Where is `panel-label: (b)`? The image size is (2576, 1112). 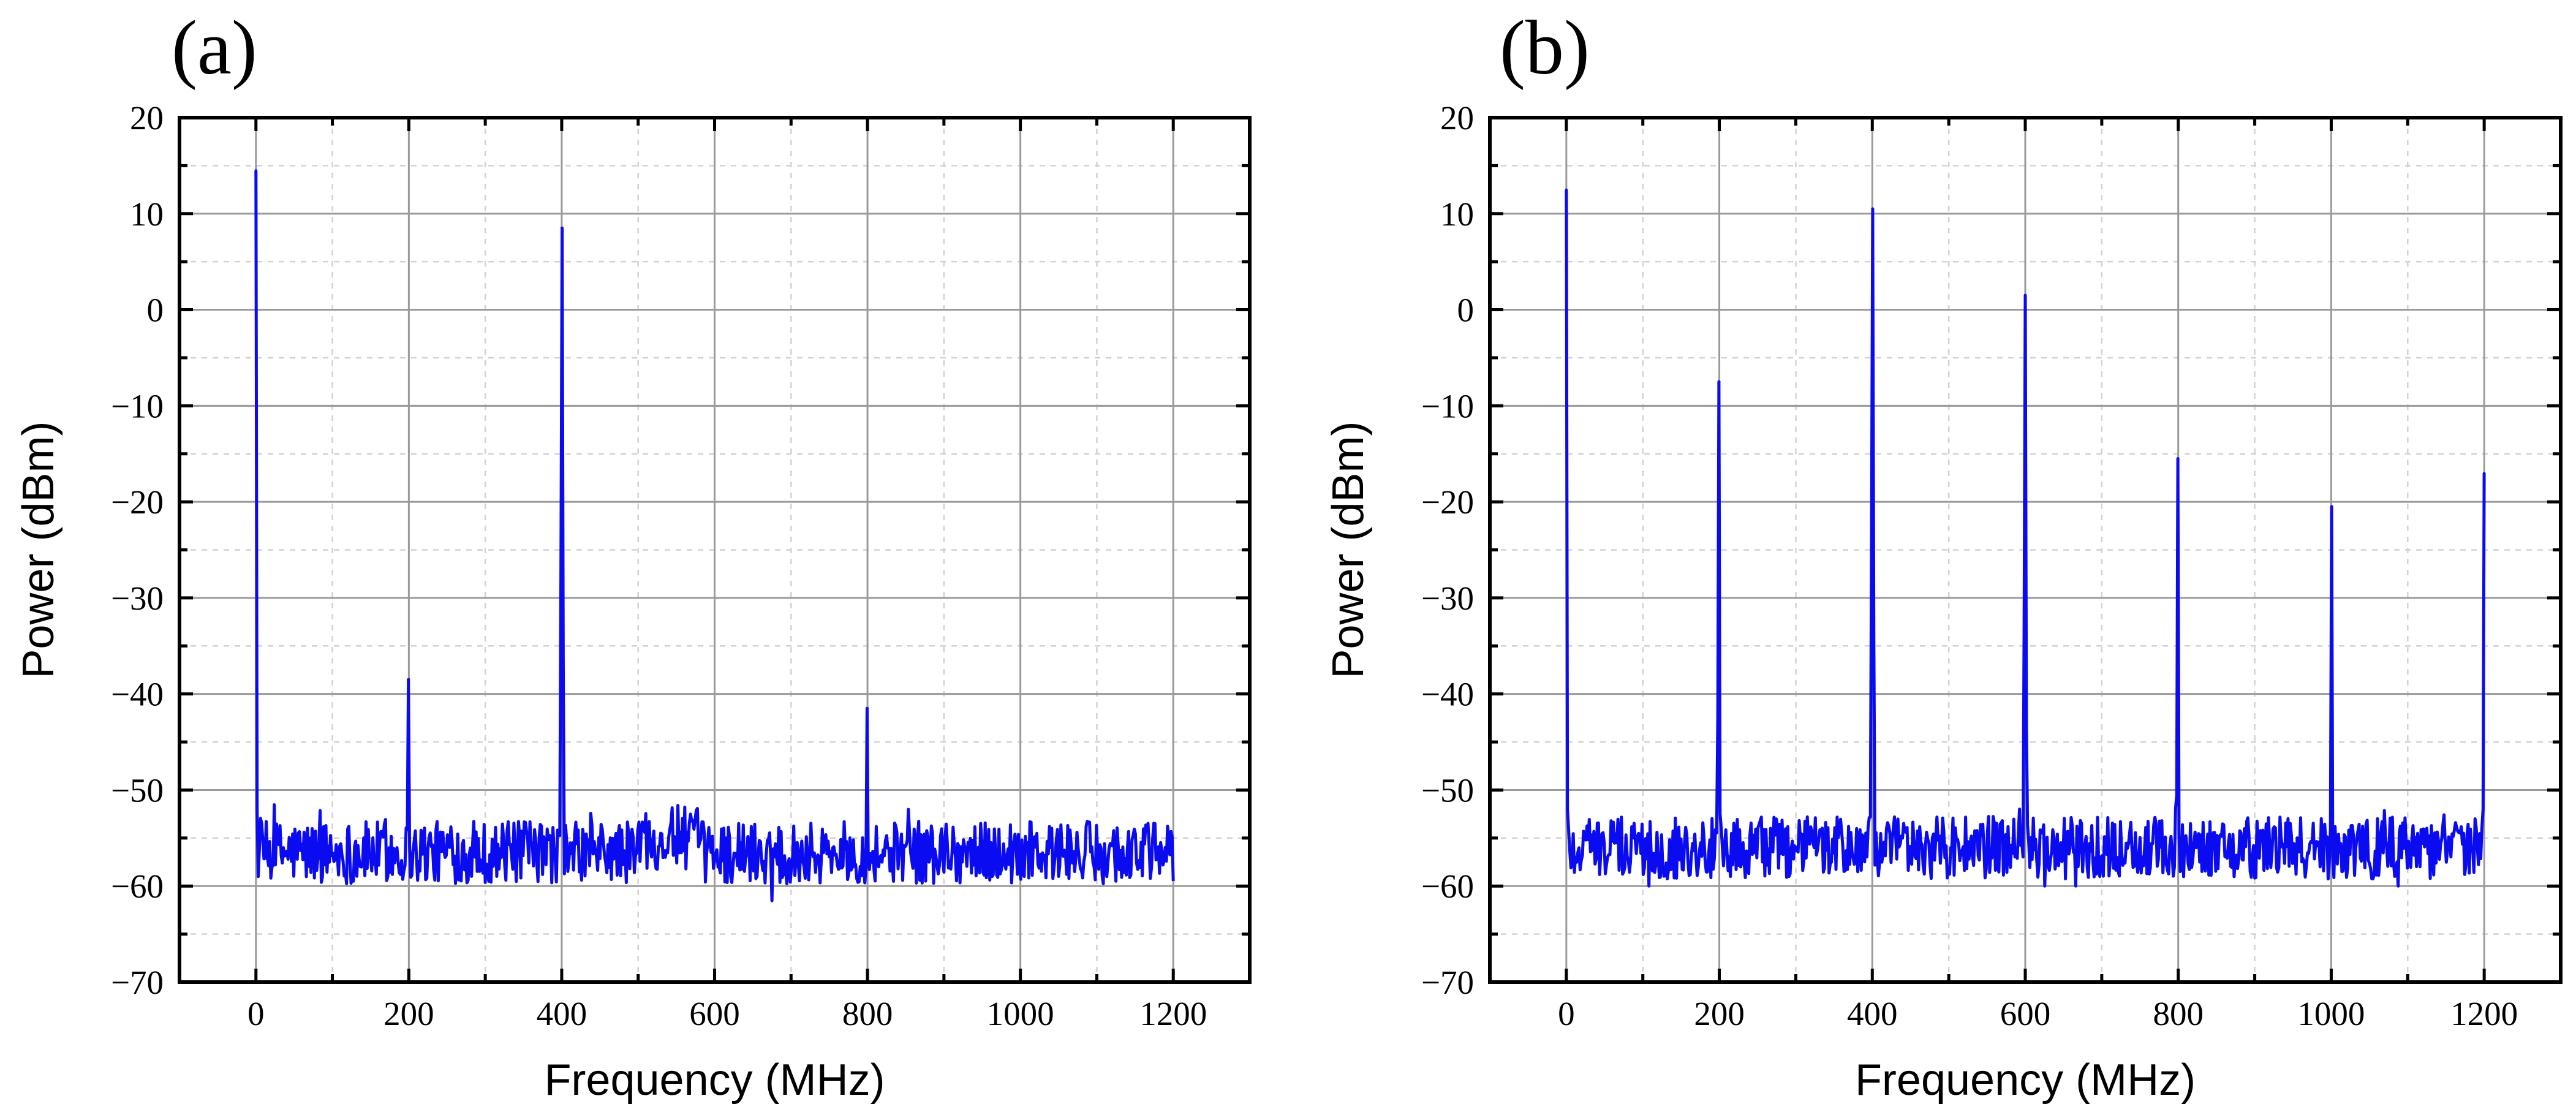
panel-label: (b) is located at coordinates (1545, 48).